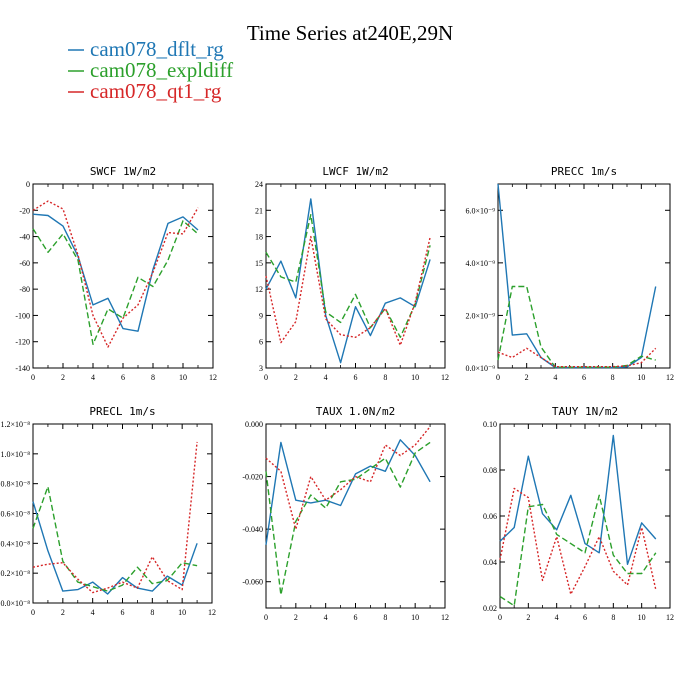 The width and height of the screenshot is (700, 700). I want to click on y-tick-label: 0.06, so click(490, 516).